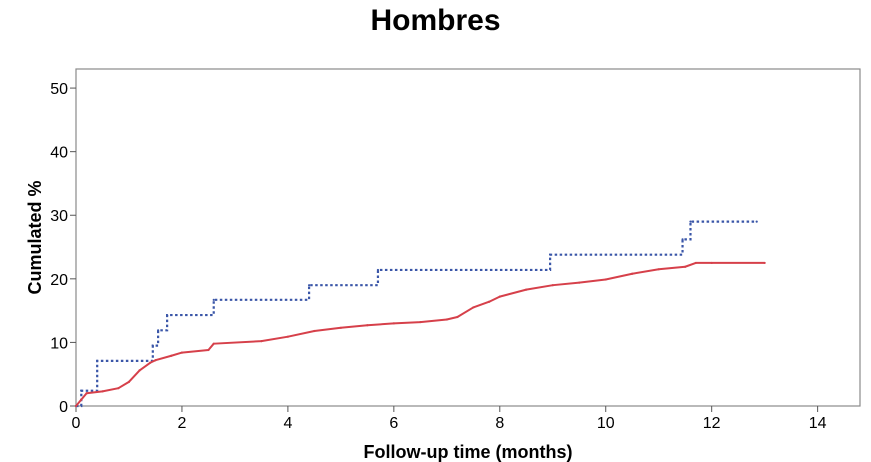 This screenshot has width=871, height=462. What do you see at coordinates (393, 423) in the screenshot?
I see `x-tick-label: 6` at bounding box center [393, 423].